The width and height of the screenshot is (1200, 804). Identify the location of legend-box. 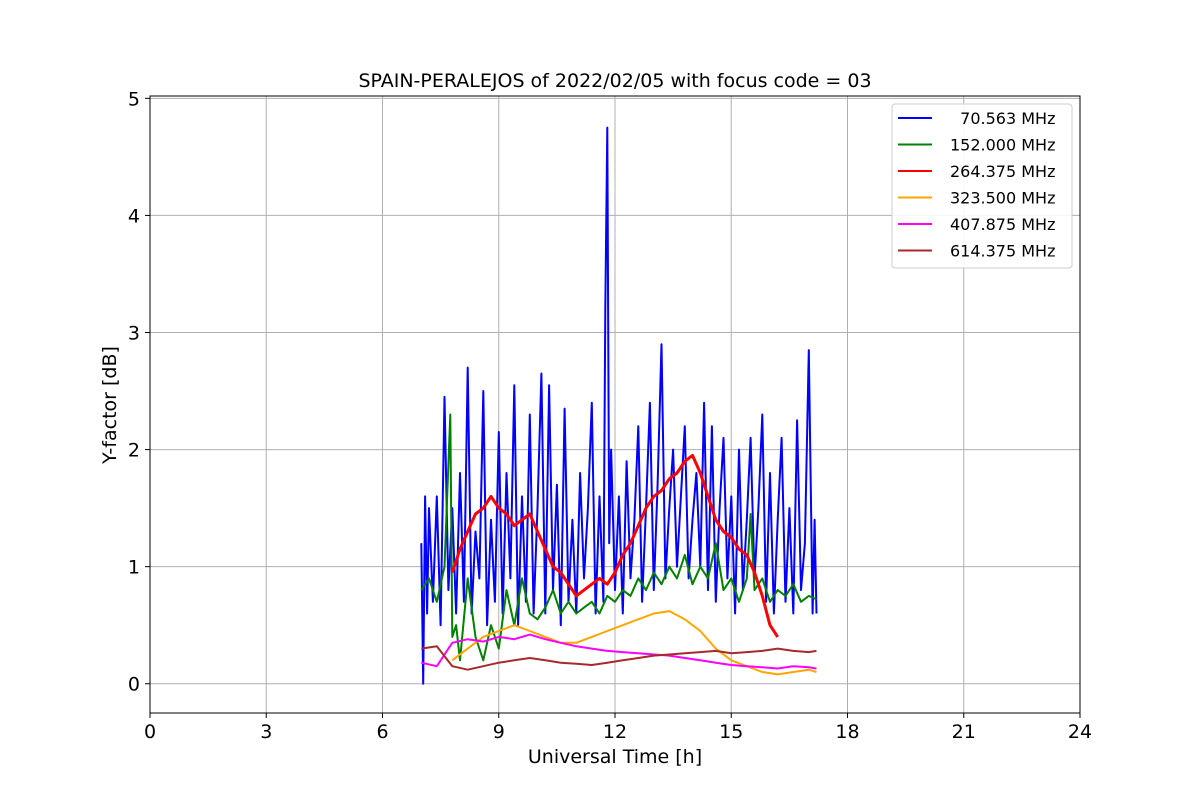
(982, 186).